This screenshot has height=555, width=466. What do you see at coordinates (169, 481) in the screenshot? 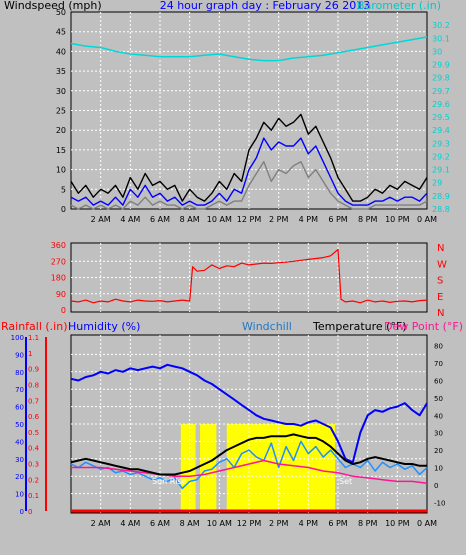
I see `sunrise-annotation: Sun Rise` at bounding box center [169, 481].